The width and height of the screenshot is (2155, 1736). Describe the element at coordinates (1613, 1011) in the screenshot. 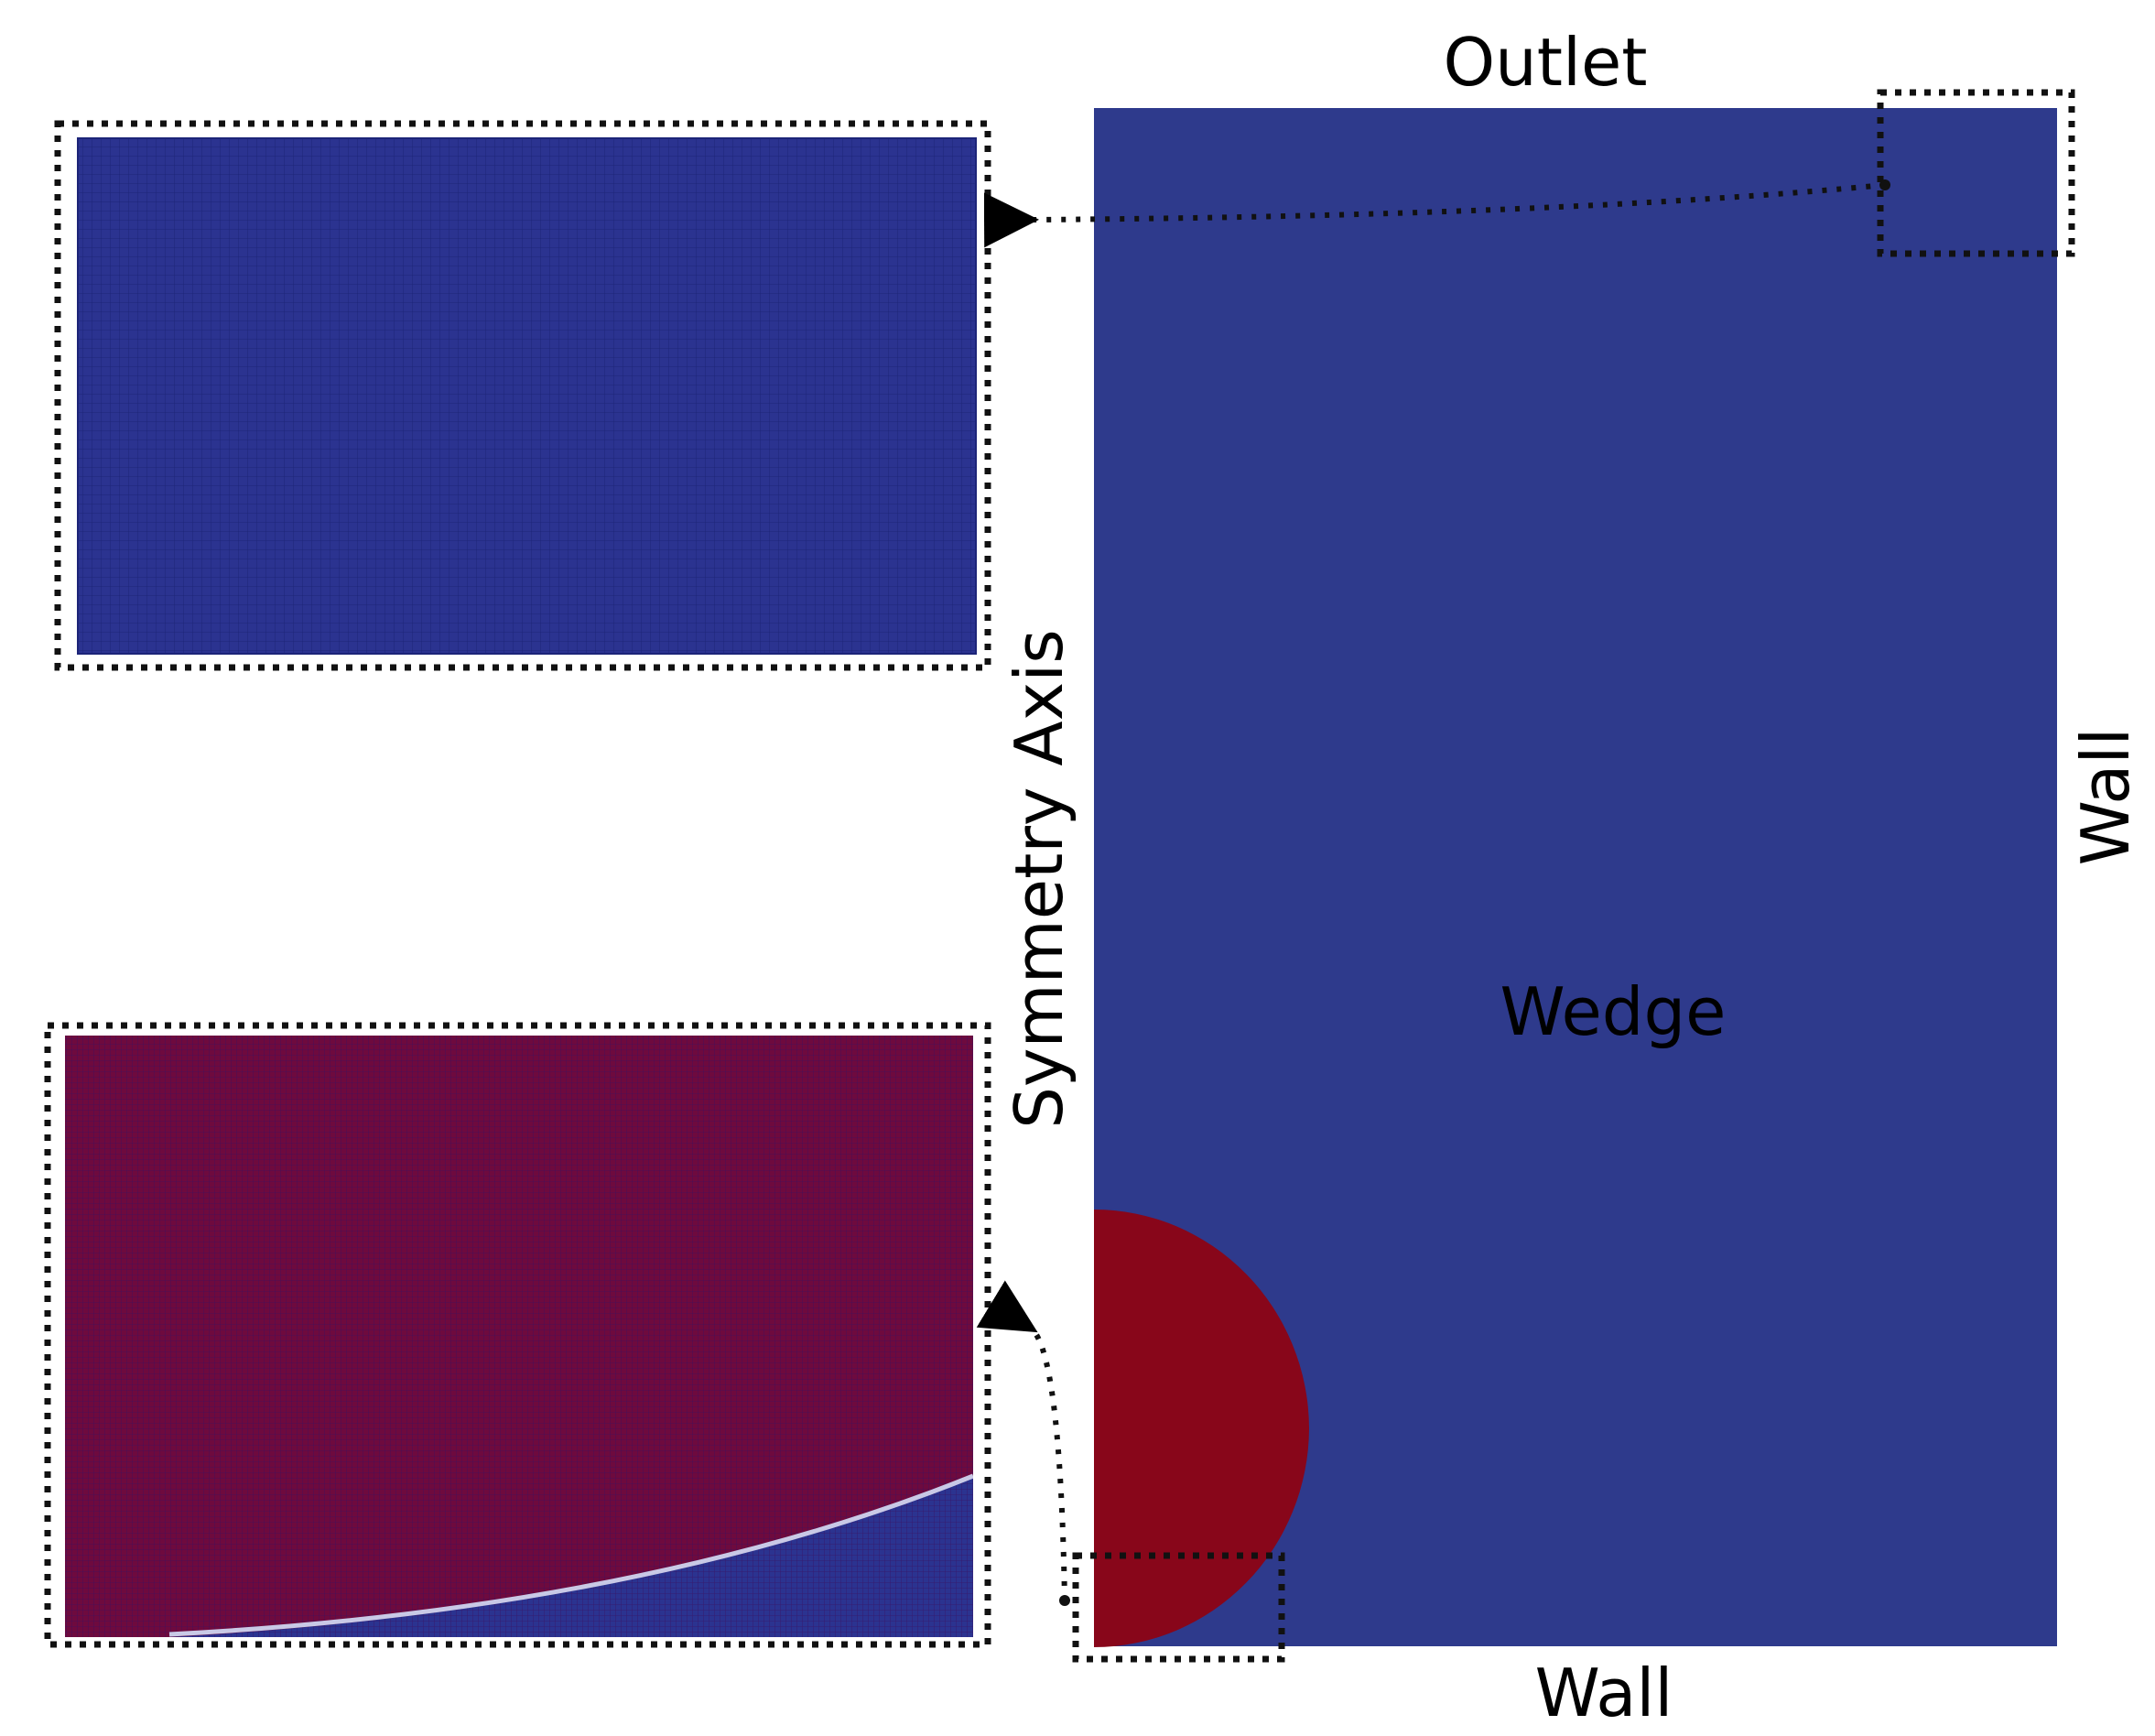

I see `wedge-label: Wedge` at that location.